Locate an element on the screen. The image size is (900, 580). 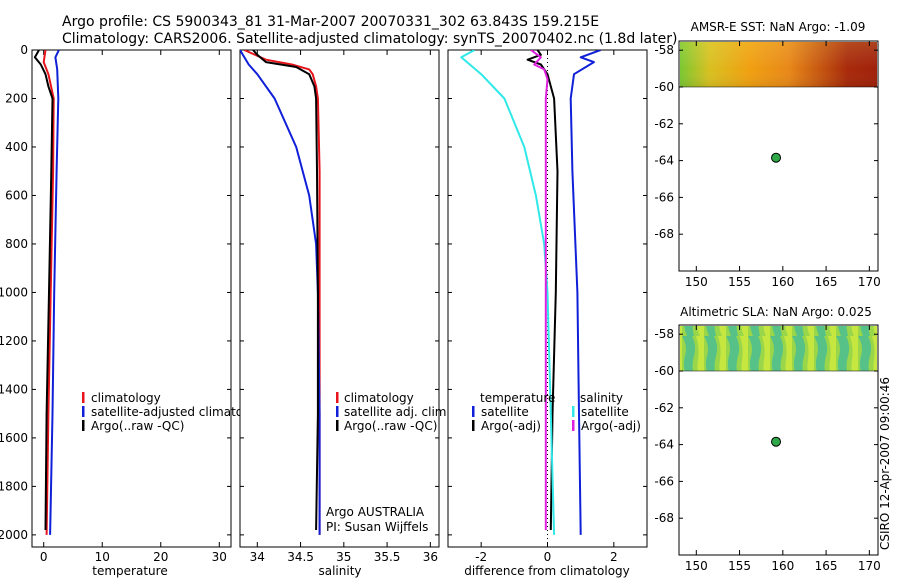
x-tick-label: 35.5 is located at coordinates (387, 557).